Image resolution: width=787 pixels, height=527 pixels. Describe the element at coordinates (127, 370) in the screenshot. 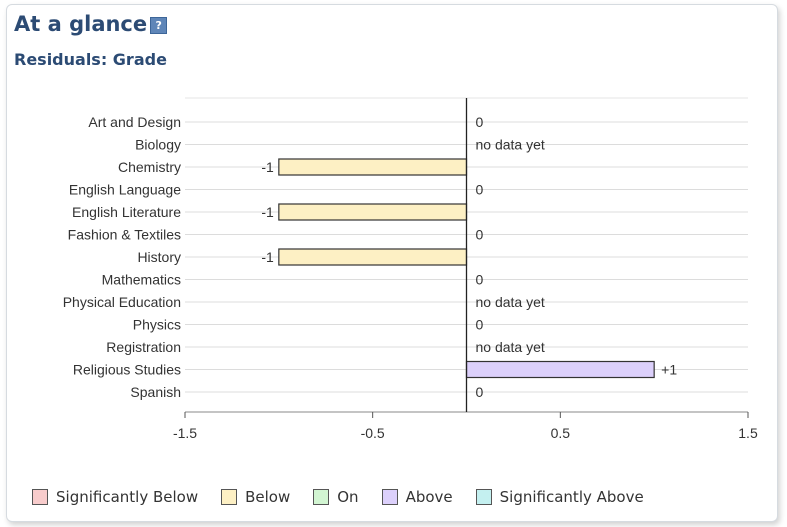

I see `category-label: Religious Studies` at that location.